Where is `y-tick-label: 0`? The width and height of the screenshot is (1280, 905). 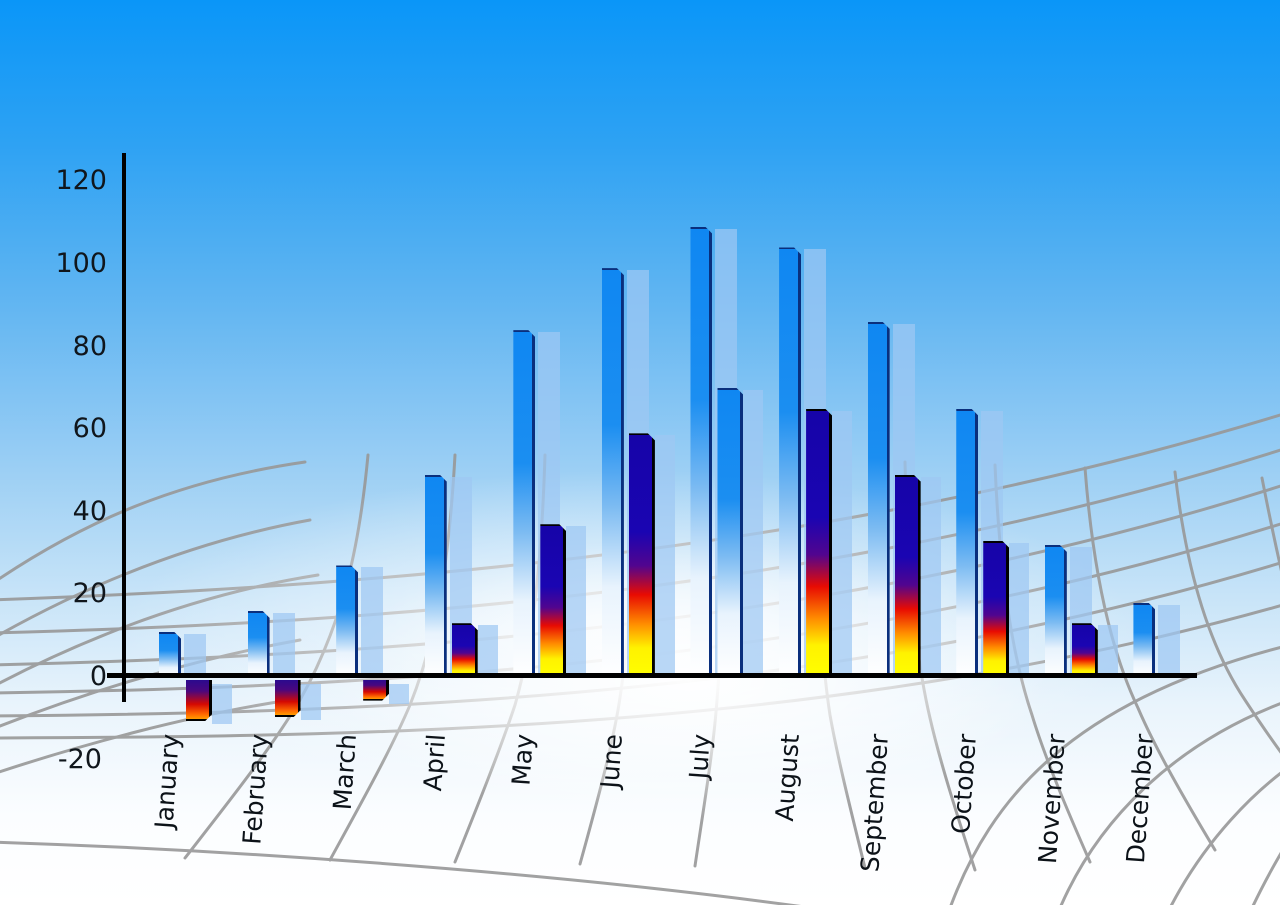
y-tick-label: 0 is located at coordinates (98, 676).